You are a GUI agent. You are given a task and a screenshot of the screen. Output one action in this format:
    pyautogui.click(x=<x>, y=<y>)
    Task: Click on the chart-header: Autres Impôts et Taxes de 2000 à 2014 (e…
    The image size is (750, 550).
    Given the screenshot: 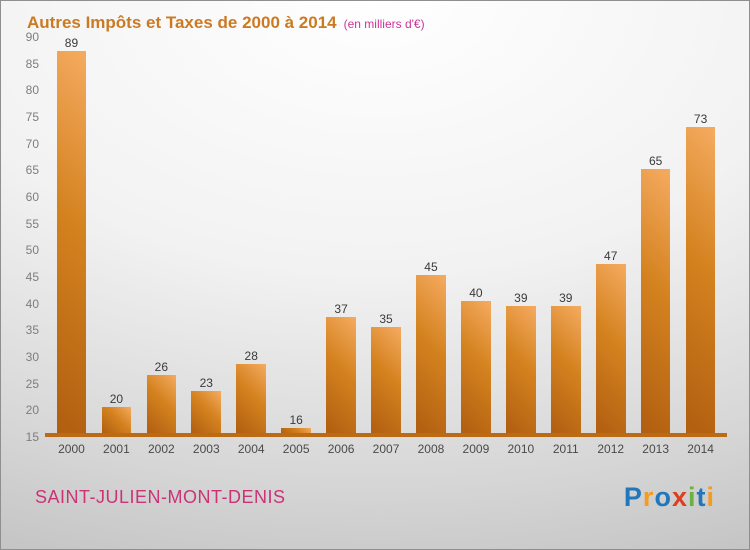 What is the action you would take?
    pyautogui.click(x=375, y=17)
    